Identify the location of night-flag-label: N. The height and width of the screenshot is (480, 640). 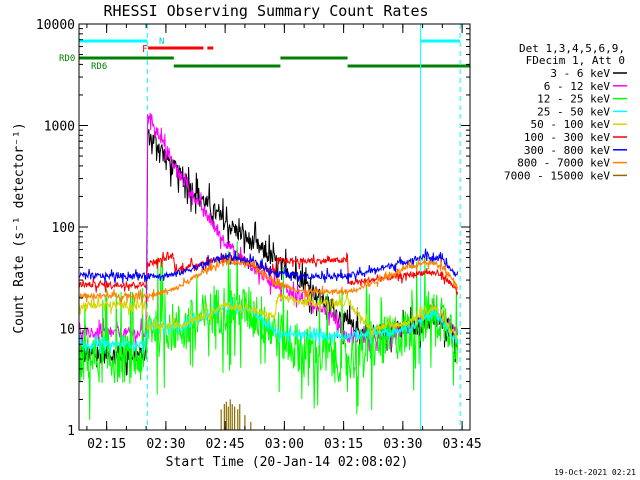
(161, 42).